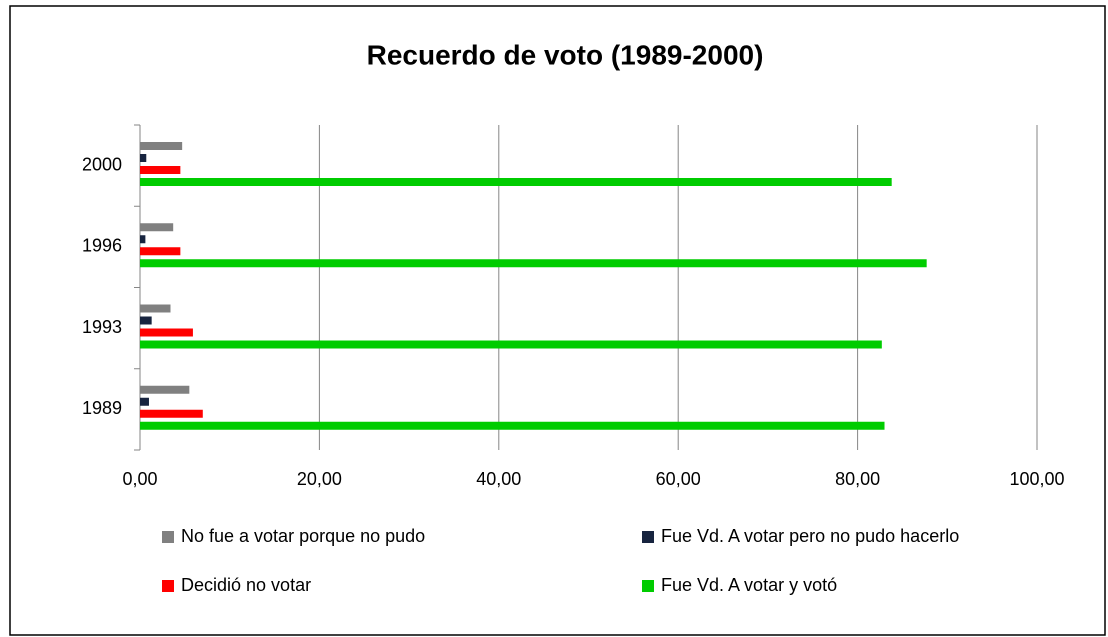  What do you see at coordinates (857, 479) in the screenshot?
I see `x-tick-label: 80,00` at bounding box center [857, 479].